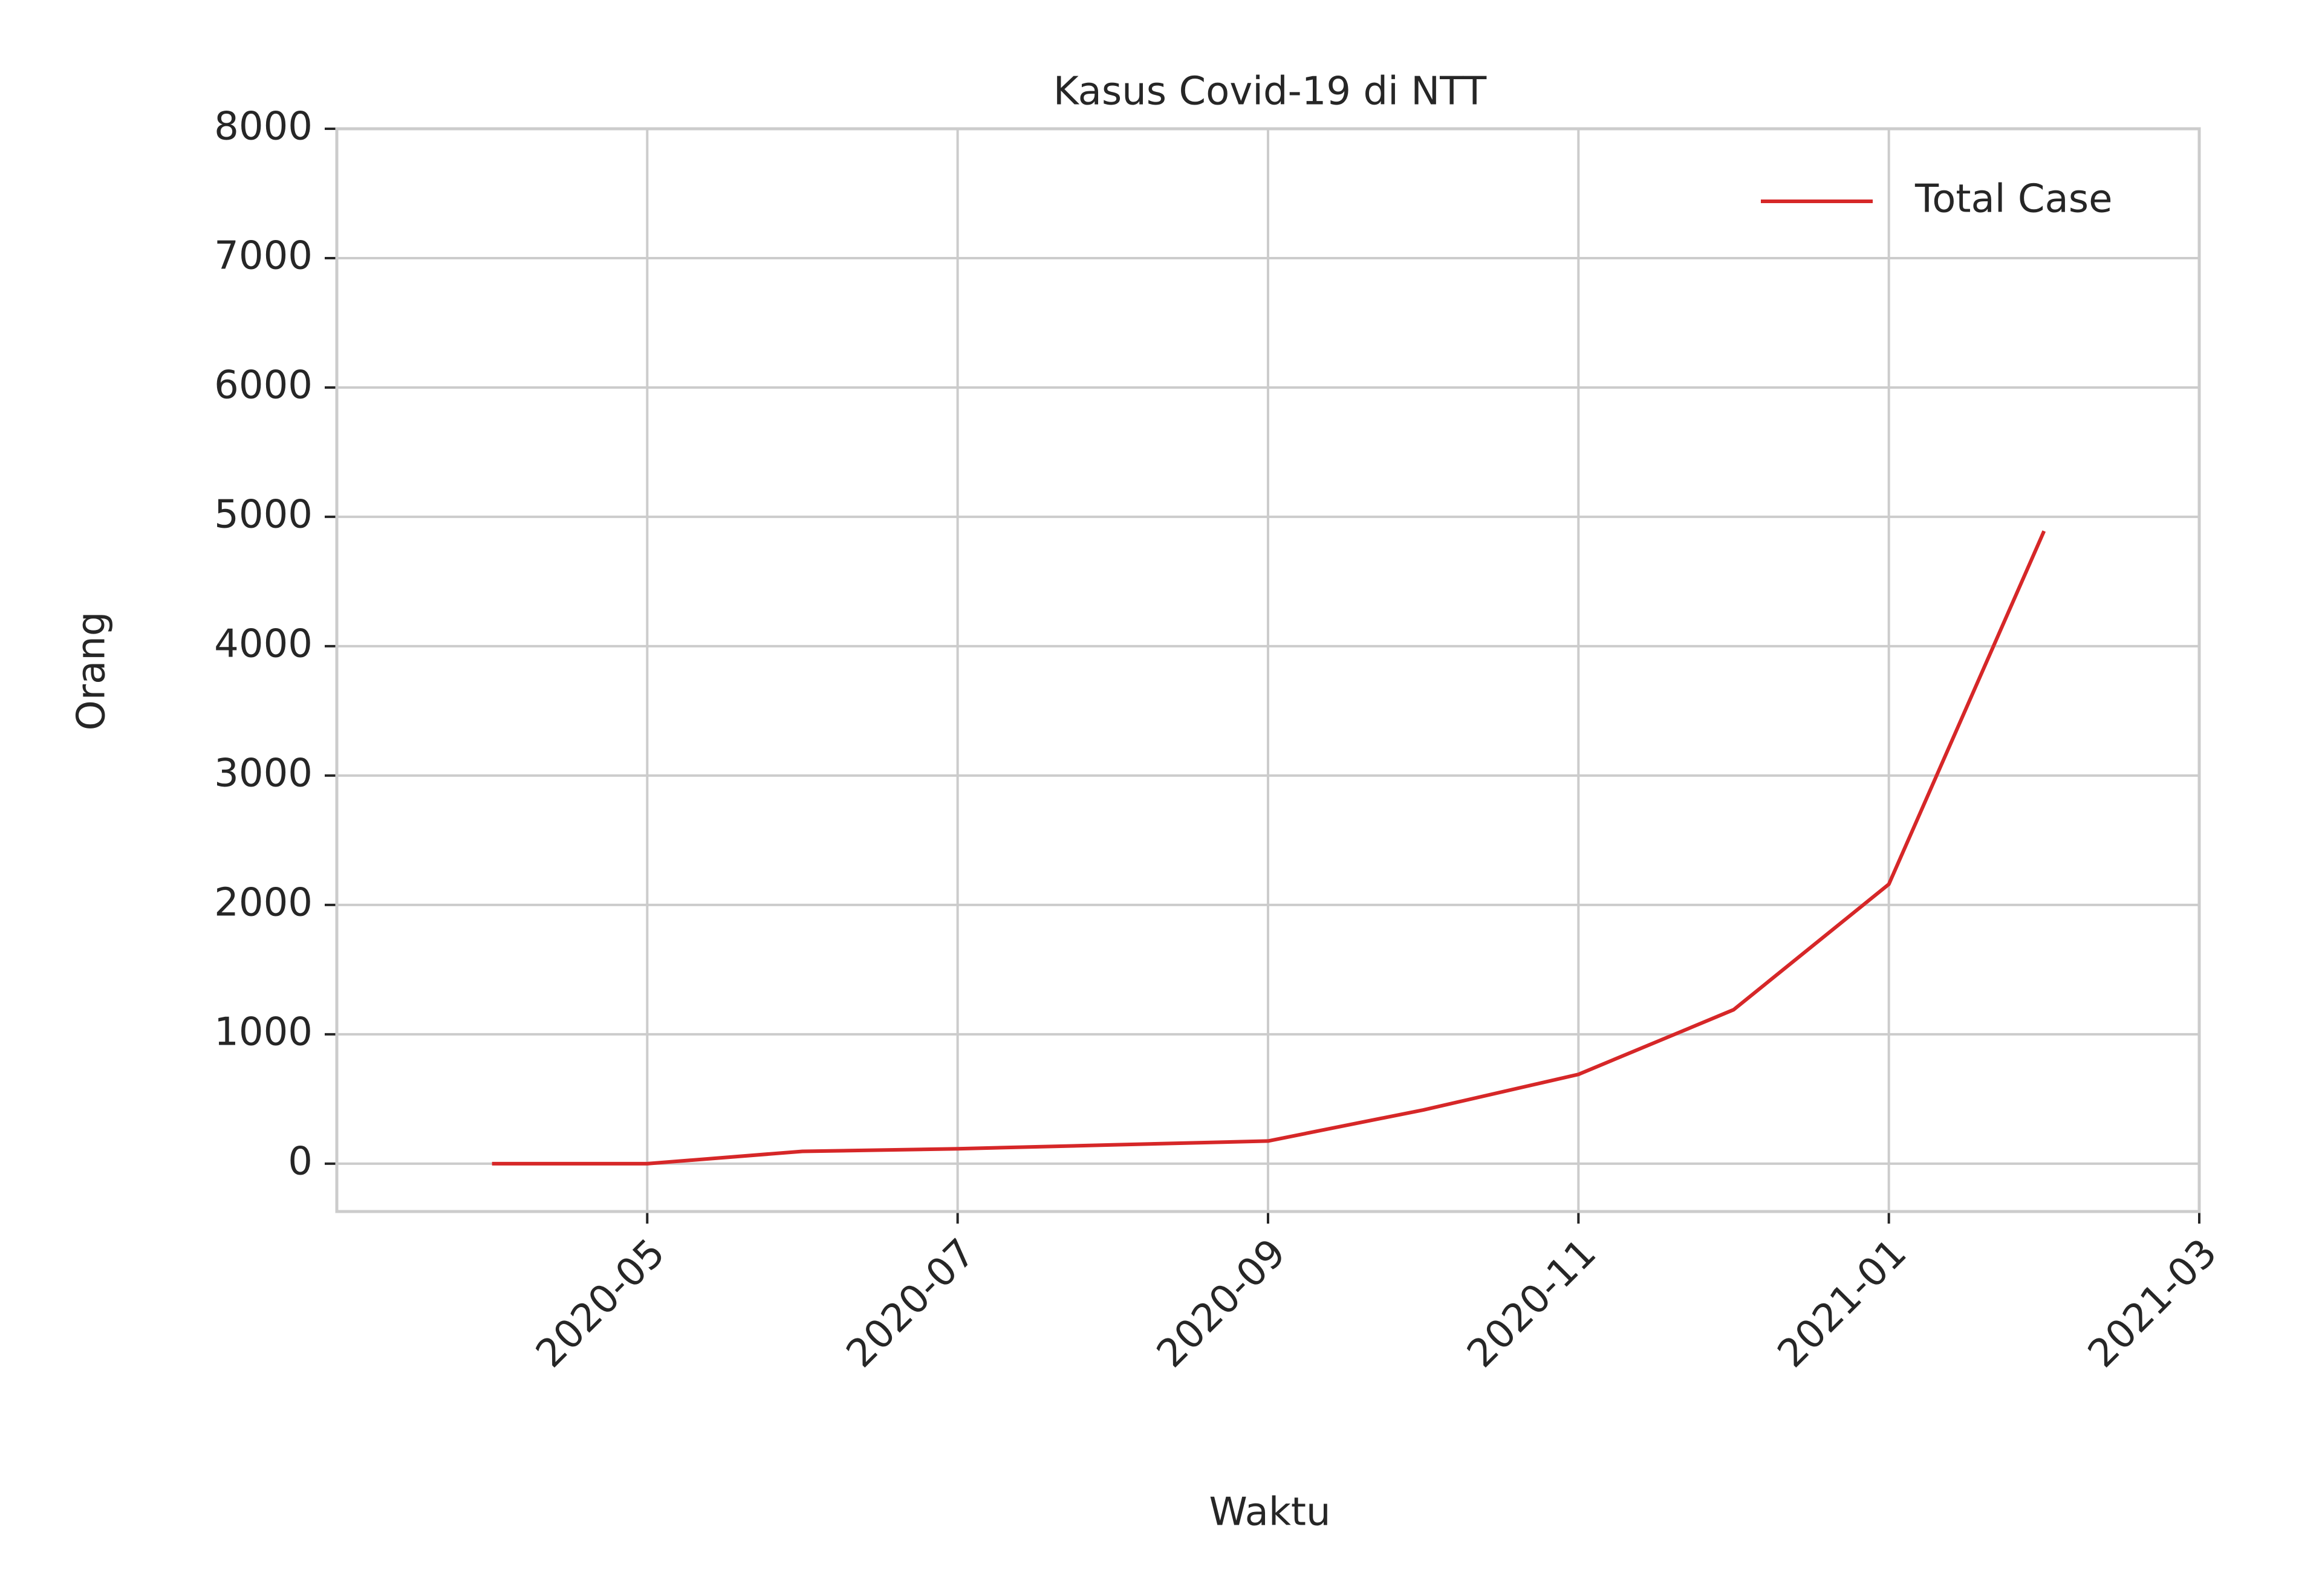  I want to click on y-axis-label: Orang, so click(92, 670).